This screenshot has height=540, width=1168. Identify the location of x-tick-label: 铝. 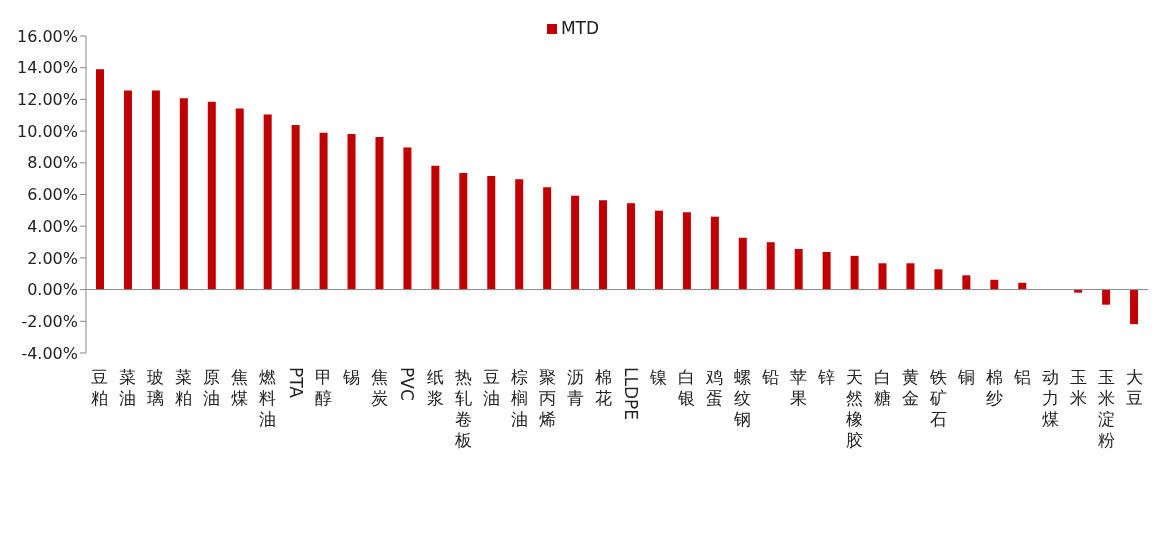
(1021, 377).